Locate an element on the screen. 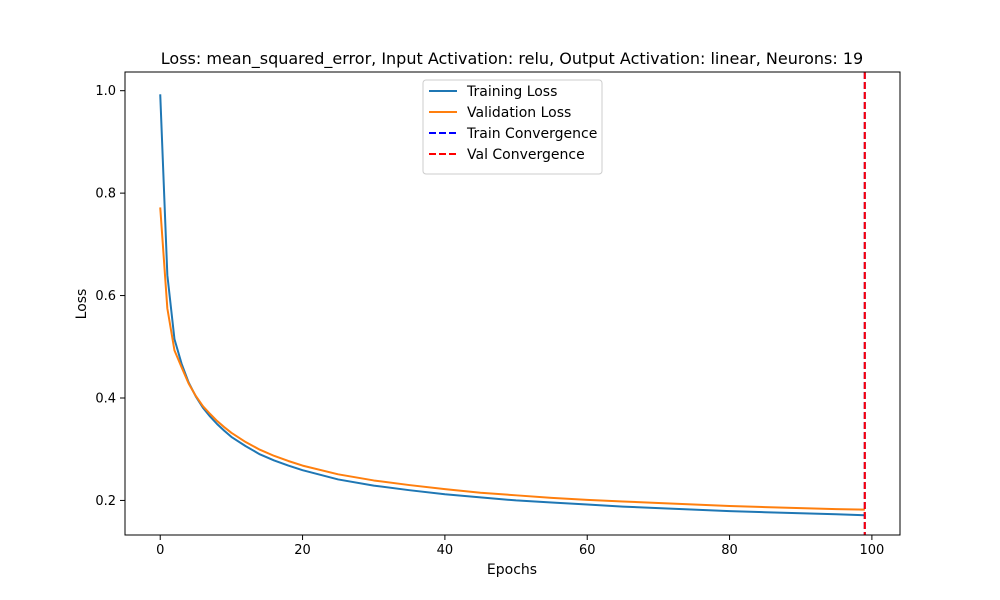 The width and height of the screenshot is (1000, 600). legend-entry-label: Training Loss is located at coordinates (511, 92).